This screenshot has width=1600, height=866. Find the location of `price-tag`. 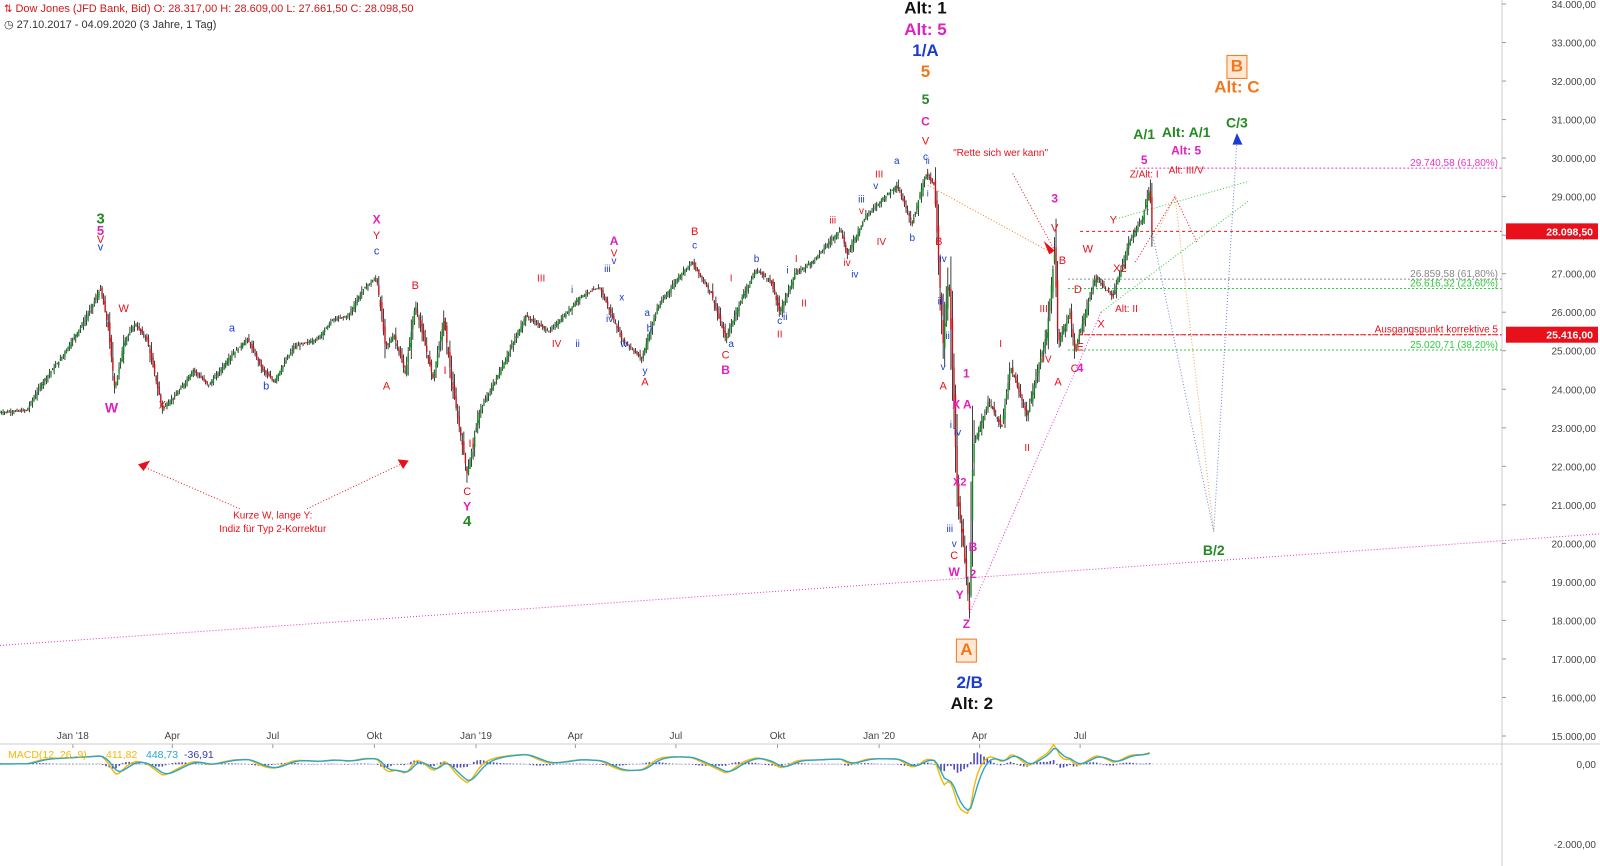

price-tag is located at coordinates (1552, 334).